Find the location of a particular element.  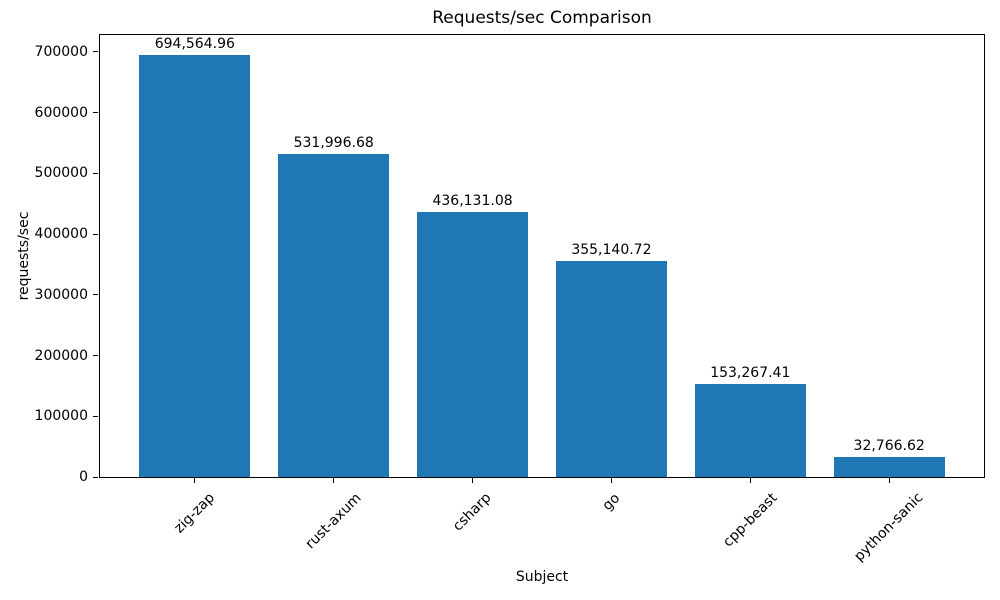

x-tick-label-cpp-beast: cpp-beast is located at coordinates (750, 520).